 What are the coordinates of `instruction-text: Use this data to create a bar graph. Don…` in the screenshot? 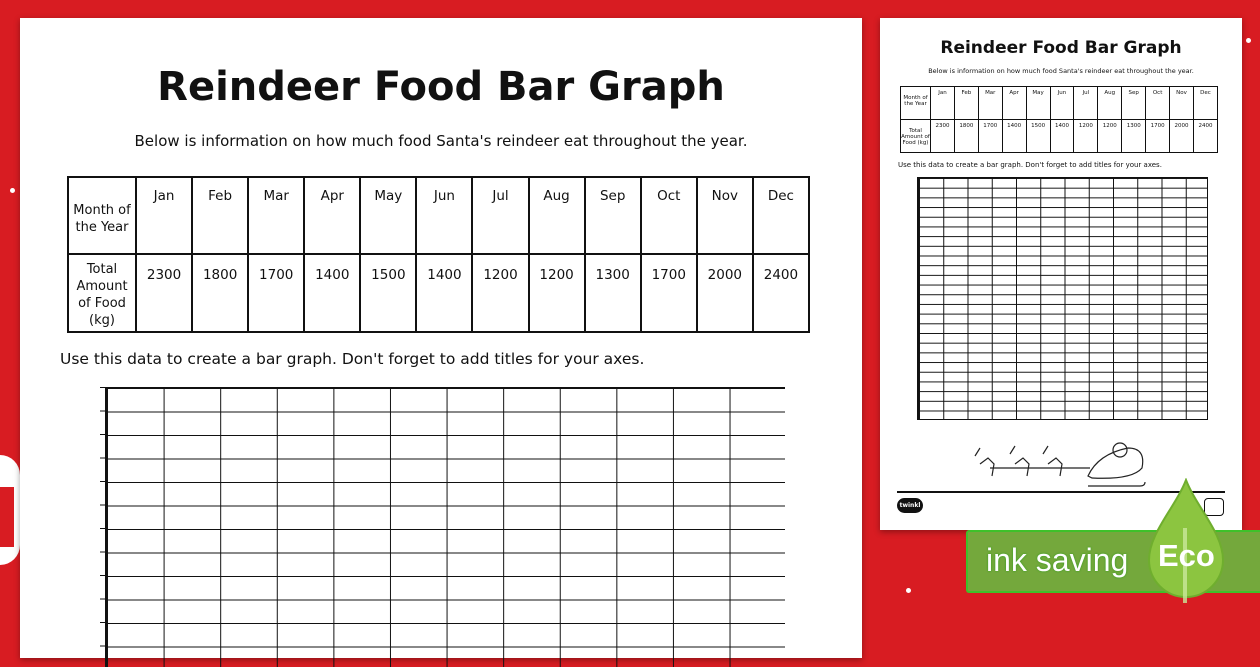 It's located at (352, 359).